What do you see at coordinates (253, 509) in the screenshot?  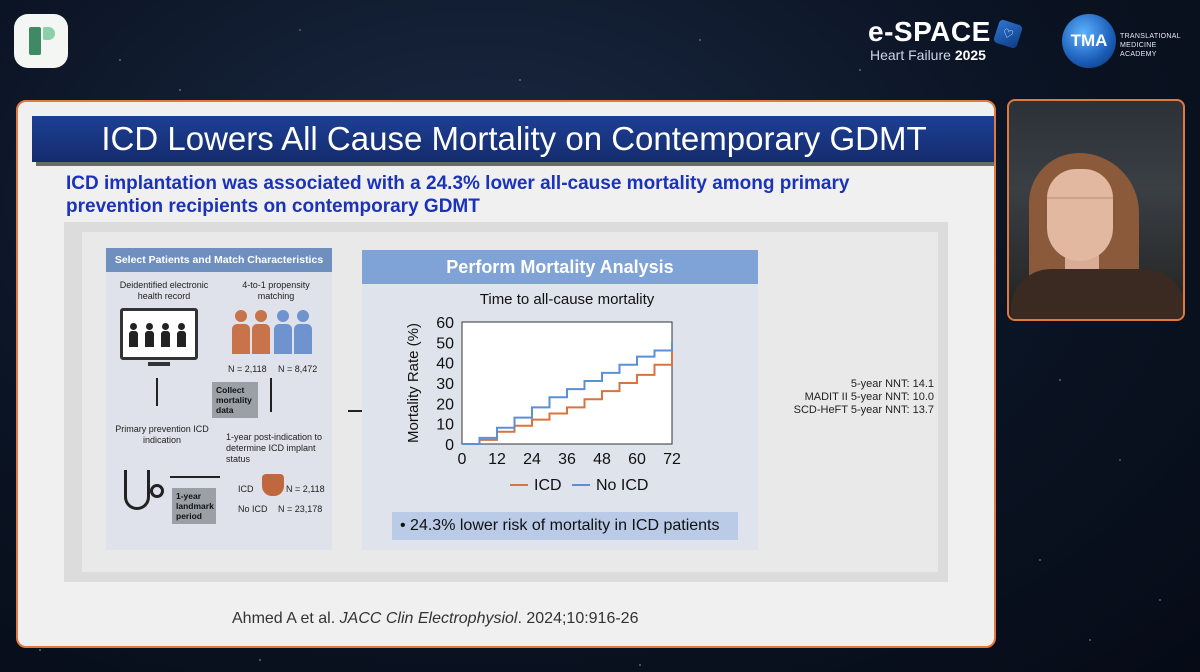 I see `noicd-group-label: No ICD` at bounding box center [253, 509].